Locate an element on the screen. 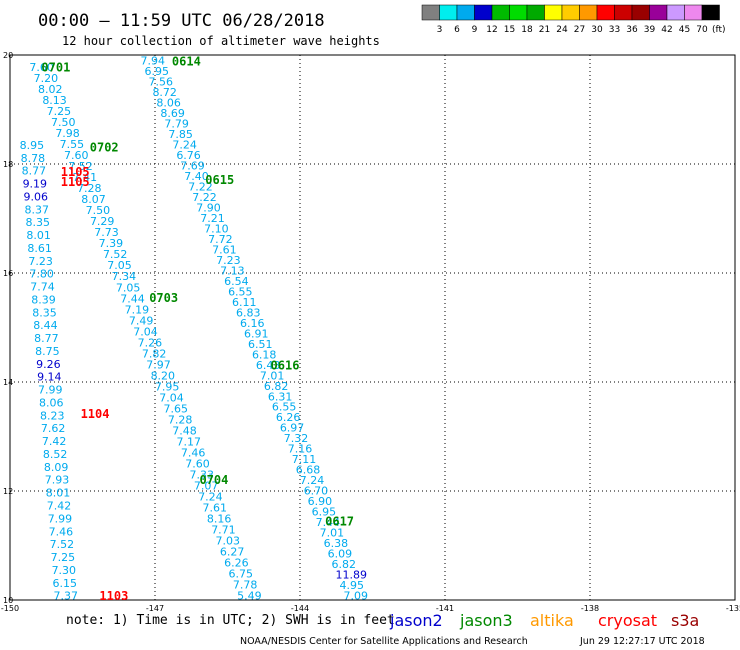  color-scale-legend: 3 6 9 12 15 18 21 24 27 30 33 36 39 42 45 70 is located at coordinates (570, 19).